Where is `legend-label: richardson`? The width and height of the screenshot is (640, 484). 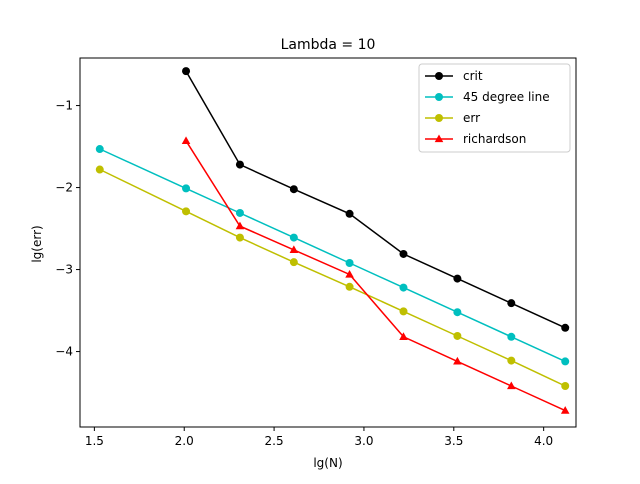
legend-label: richardson is located at coordinates (494, 139).